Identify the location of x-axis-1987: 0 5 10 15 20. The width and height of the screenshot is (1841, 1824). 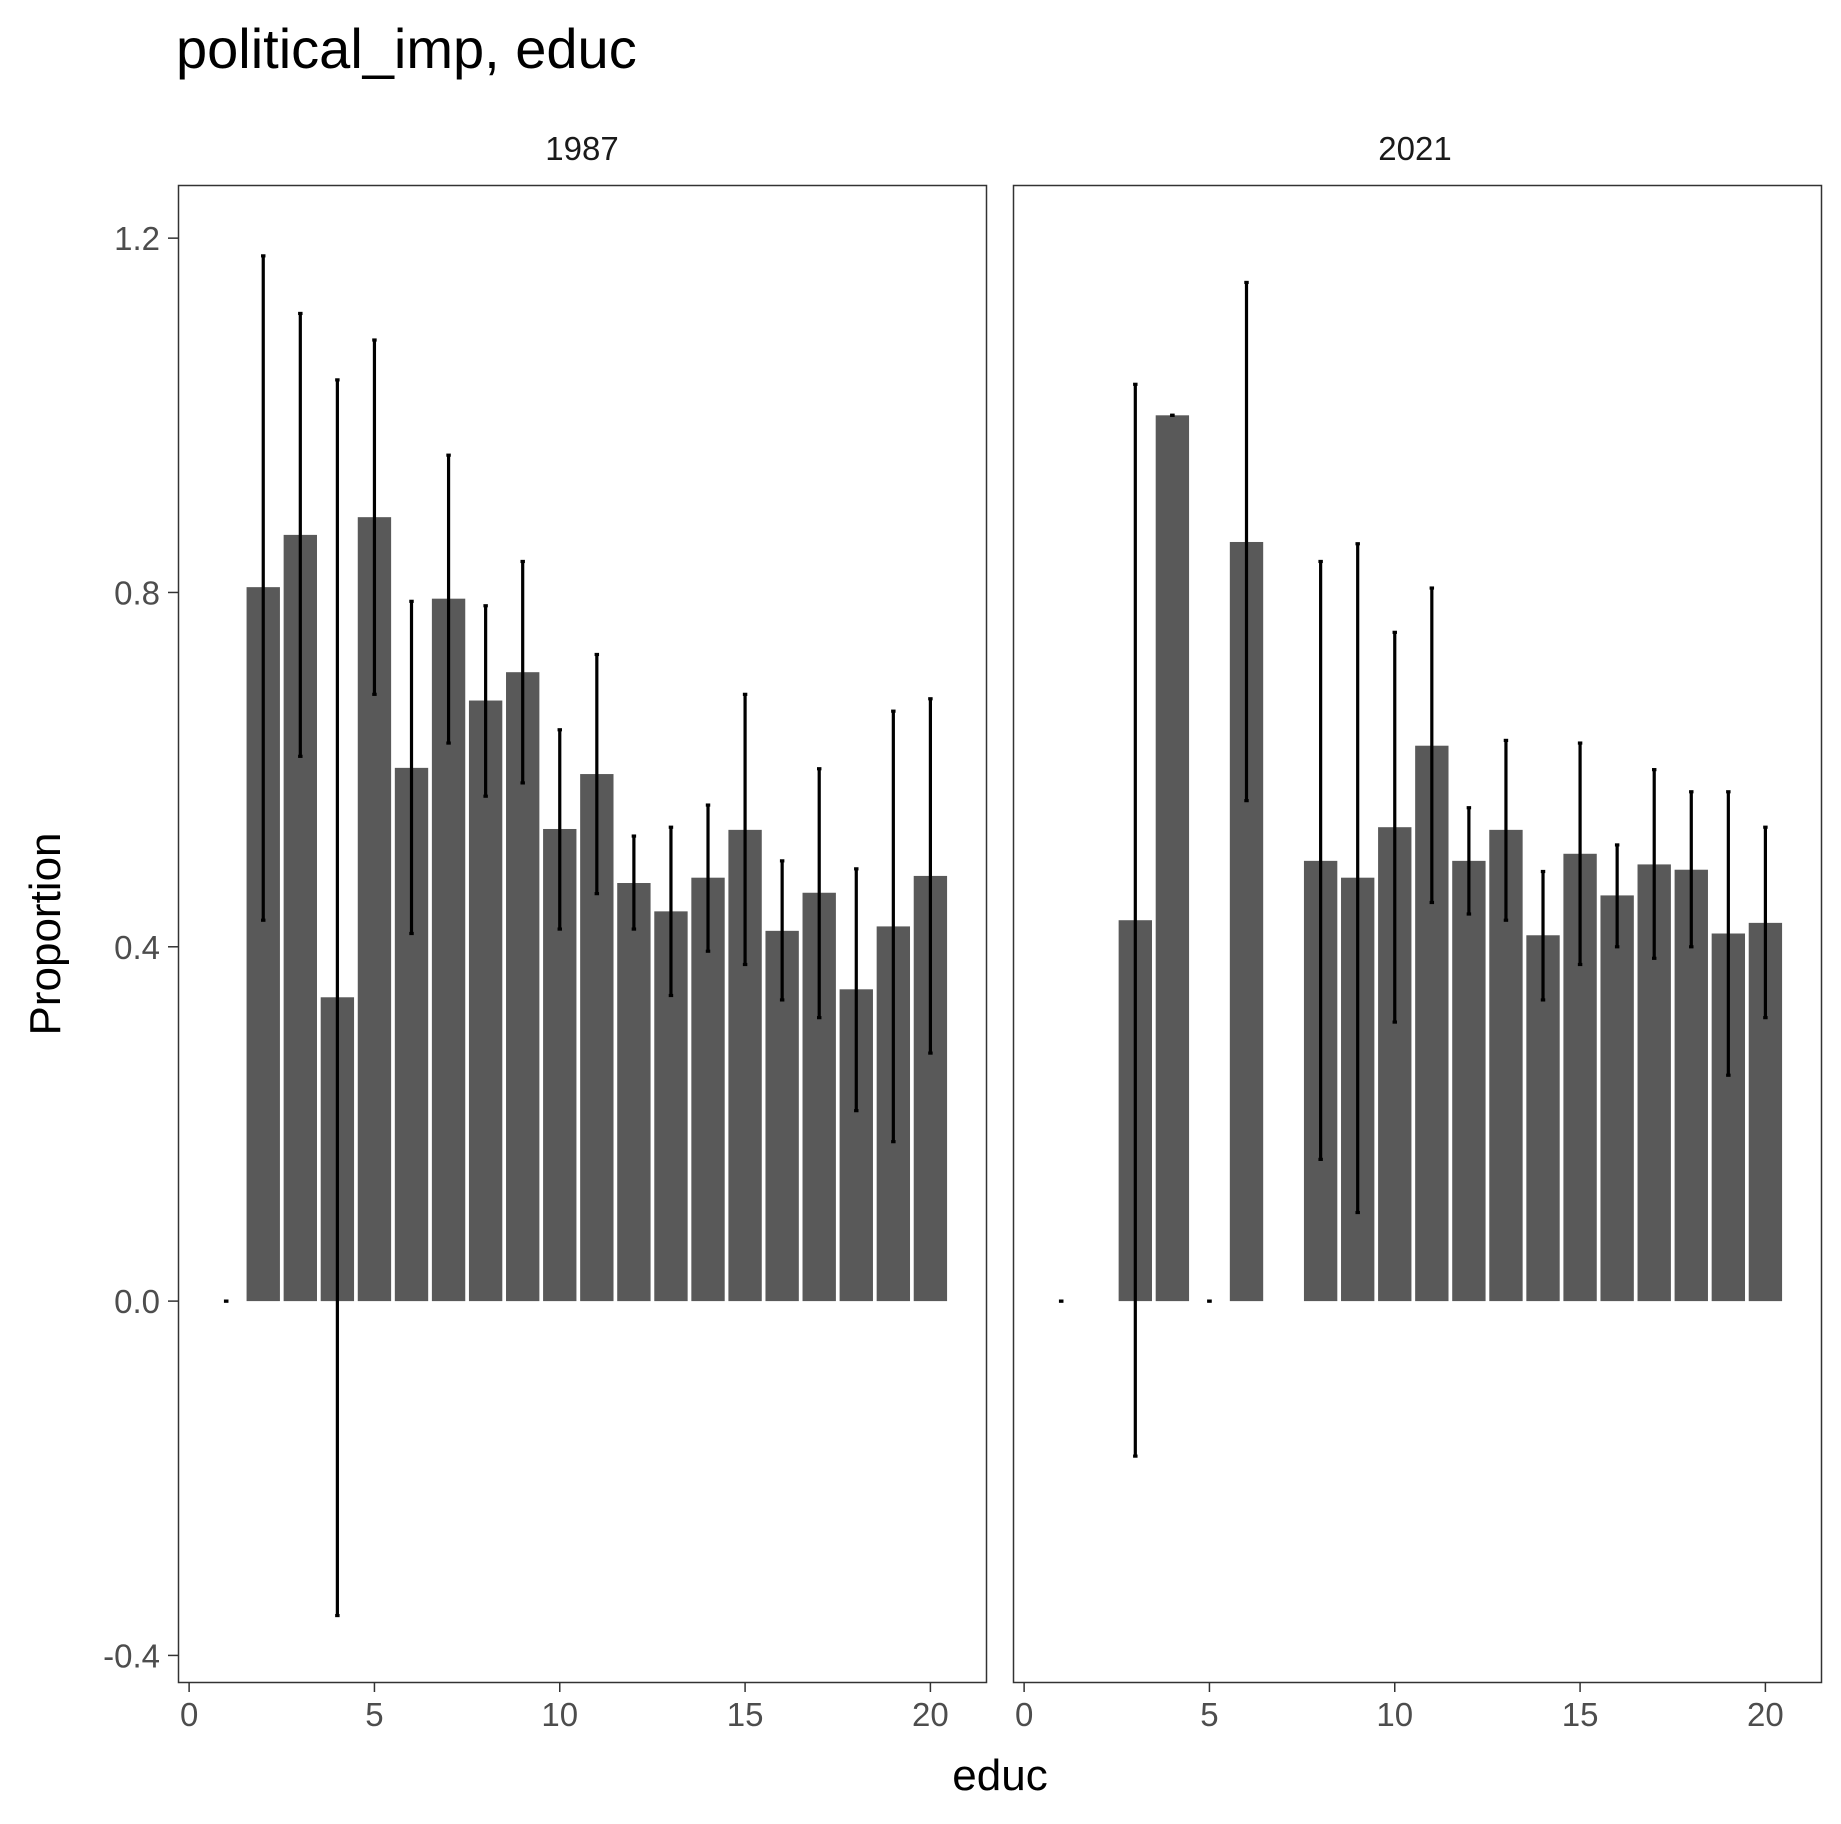
(564, 1707).